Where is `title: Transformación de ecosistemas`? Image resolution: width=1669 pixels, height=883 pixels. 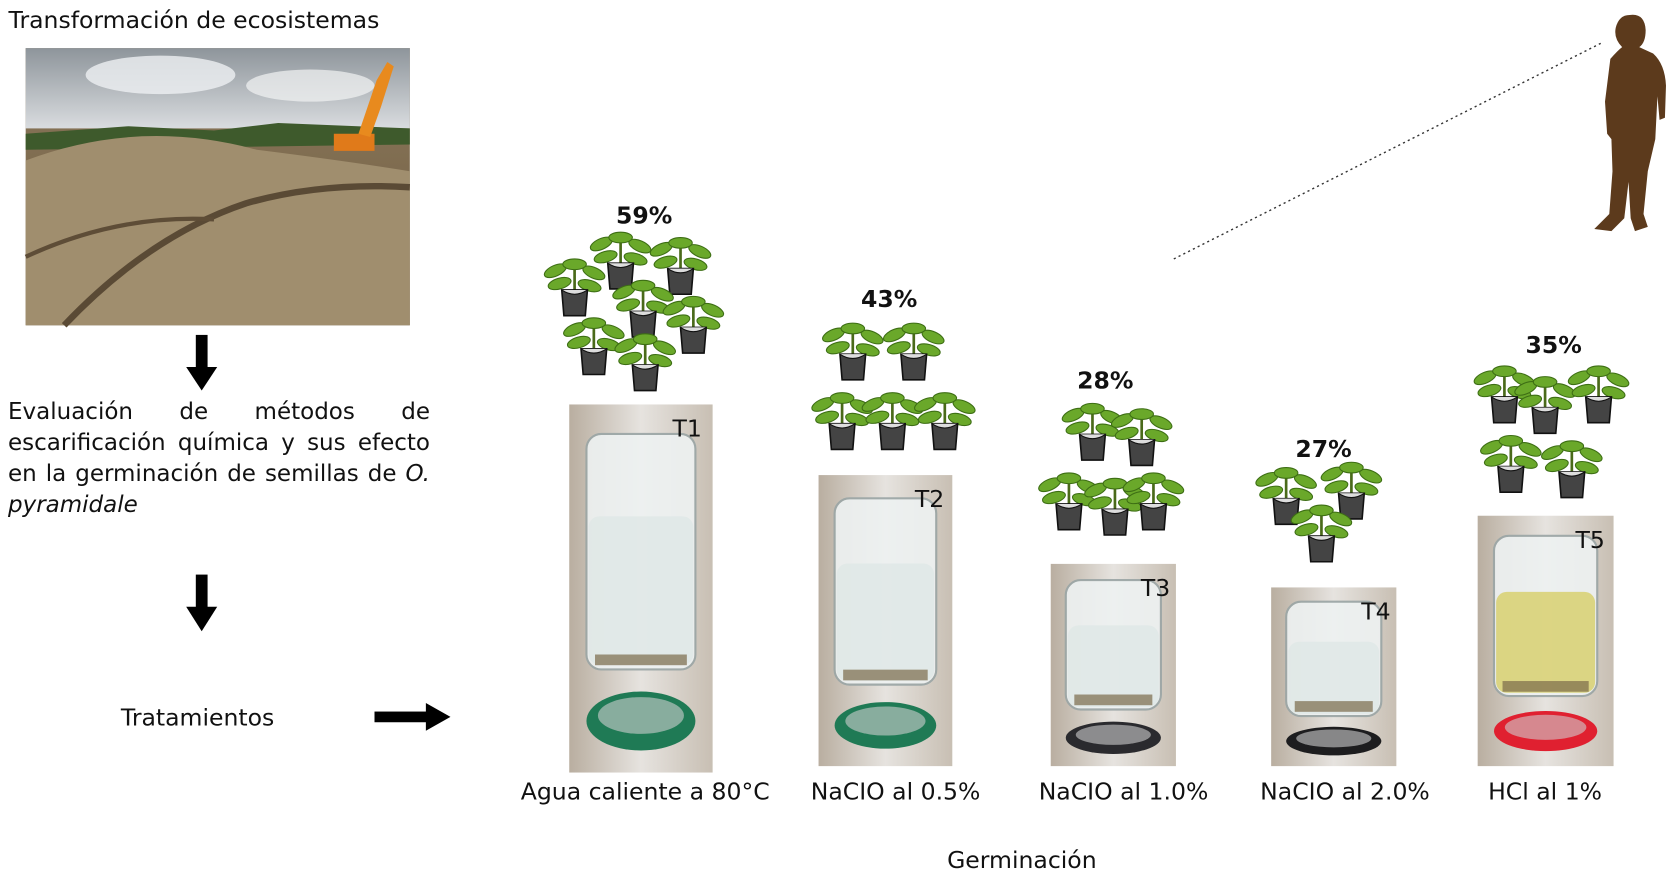 title: Transformación de ecosistemas is located at coordinates (194, 20).